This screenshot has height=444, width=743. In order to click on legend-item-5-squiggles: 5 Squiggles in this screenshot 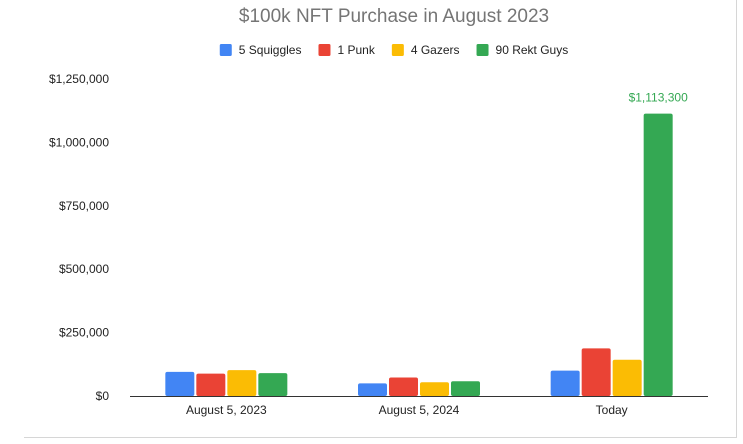, I will do `click(260, 50)`.